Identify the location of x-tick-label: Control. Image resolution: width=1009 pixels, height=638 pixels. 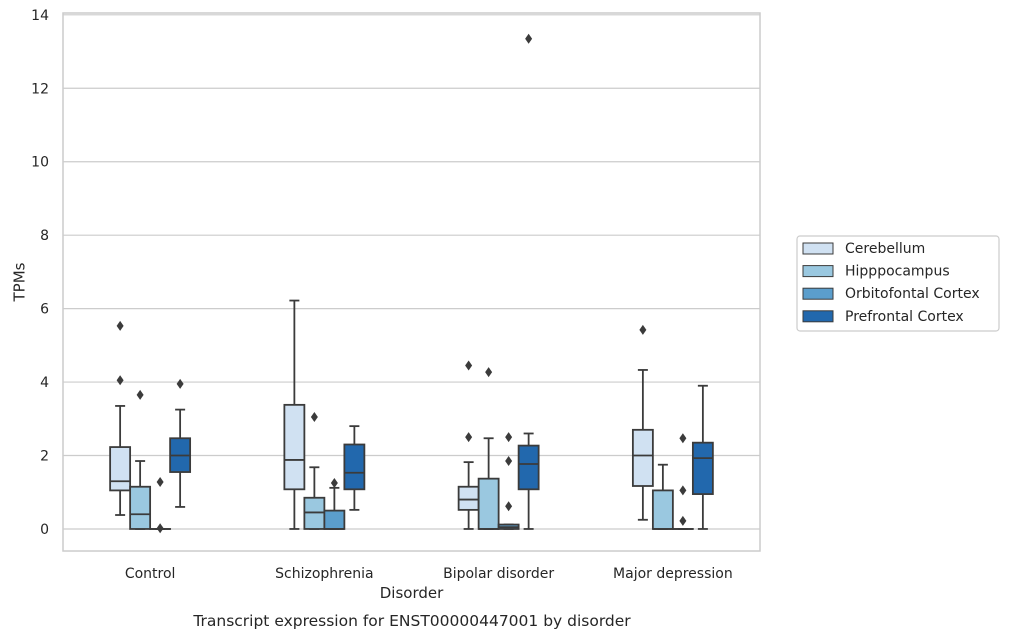
(150, 574).